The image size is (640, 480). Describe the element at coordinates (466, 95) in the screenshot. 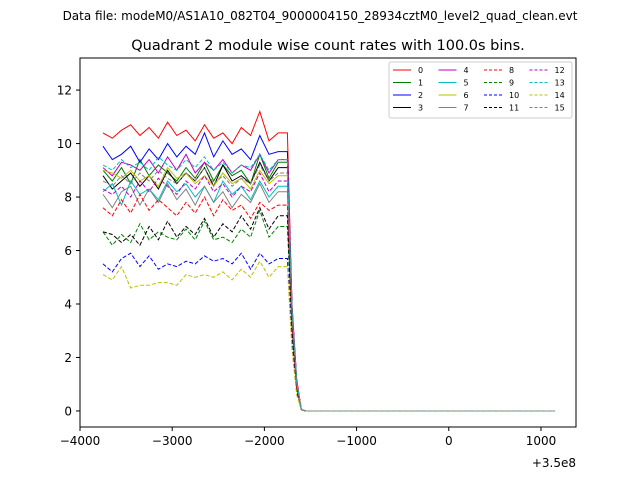

I see `legend-label-6: 6` at that location.